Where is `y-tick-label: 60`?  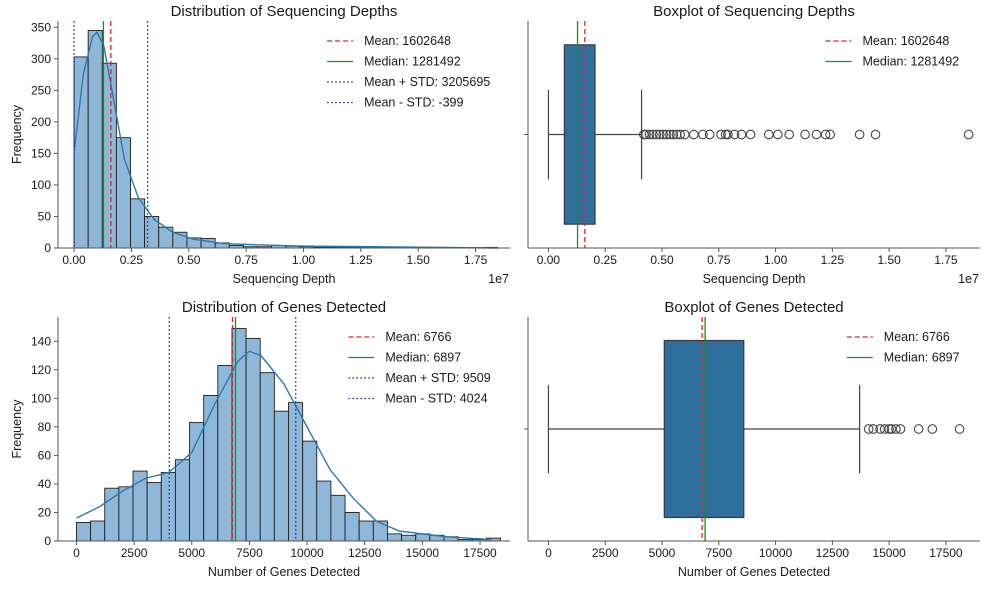 y-tick-label: 60 is located at coordinates (45, 455).